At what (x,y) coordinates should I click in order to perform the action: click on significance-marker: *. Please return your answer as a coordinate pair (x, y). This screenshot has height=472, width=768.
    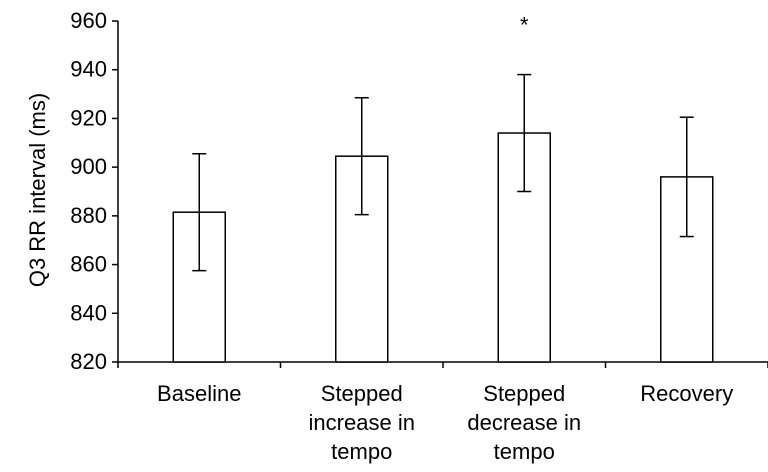
    Looking at the image, I should click on (524, 25).